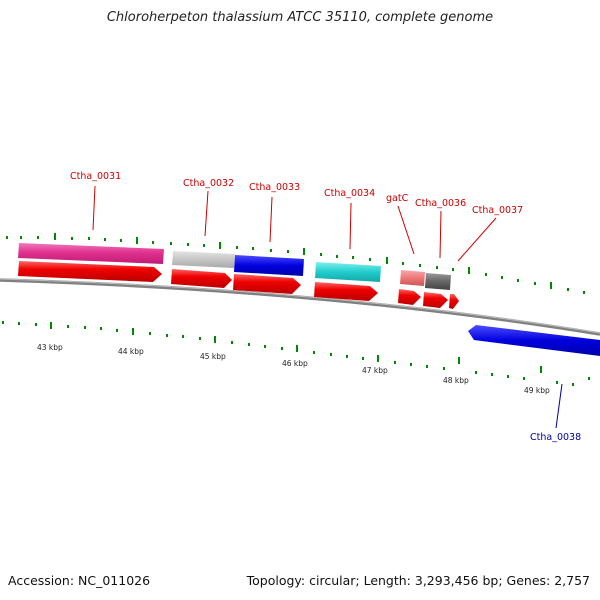  What do you see at coordinates (349, 193) in the screenshot?
I see `gene-label-ctha-0034: Ctha_0034` at bounding box center [349, 193].